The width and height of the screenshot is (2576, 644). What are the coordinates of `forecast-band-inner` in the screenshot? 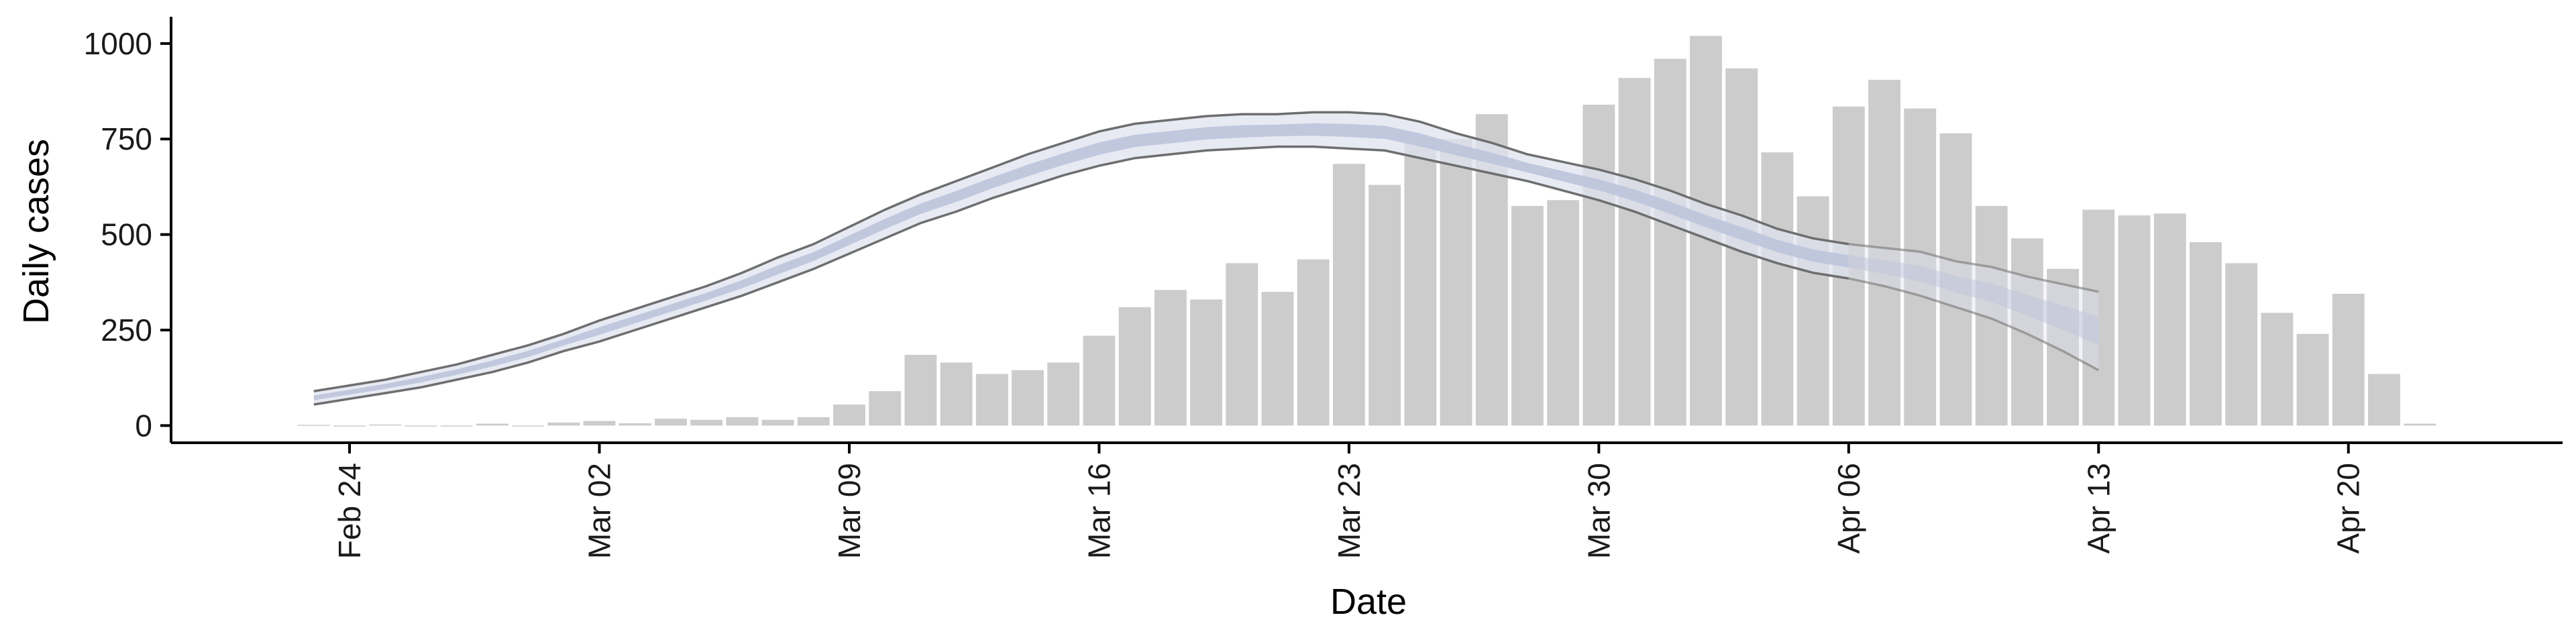 It's located at (1973, 300).